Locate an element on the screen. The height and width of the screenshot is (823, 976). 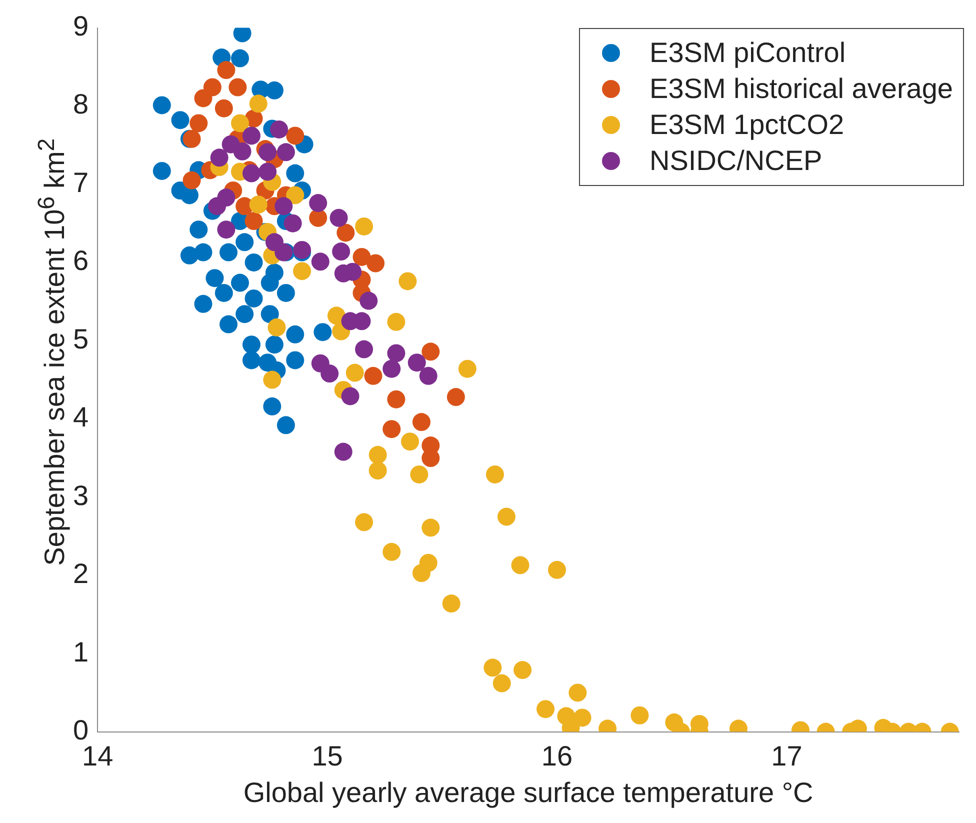
y-tick-label: 8 is located at coordinates (80, 104).